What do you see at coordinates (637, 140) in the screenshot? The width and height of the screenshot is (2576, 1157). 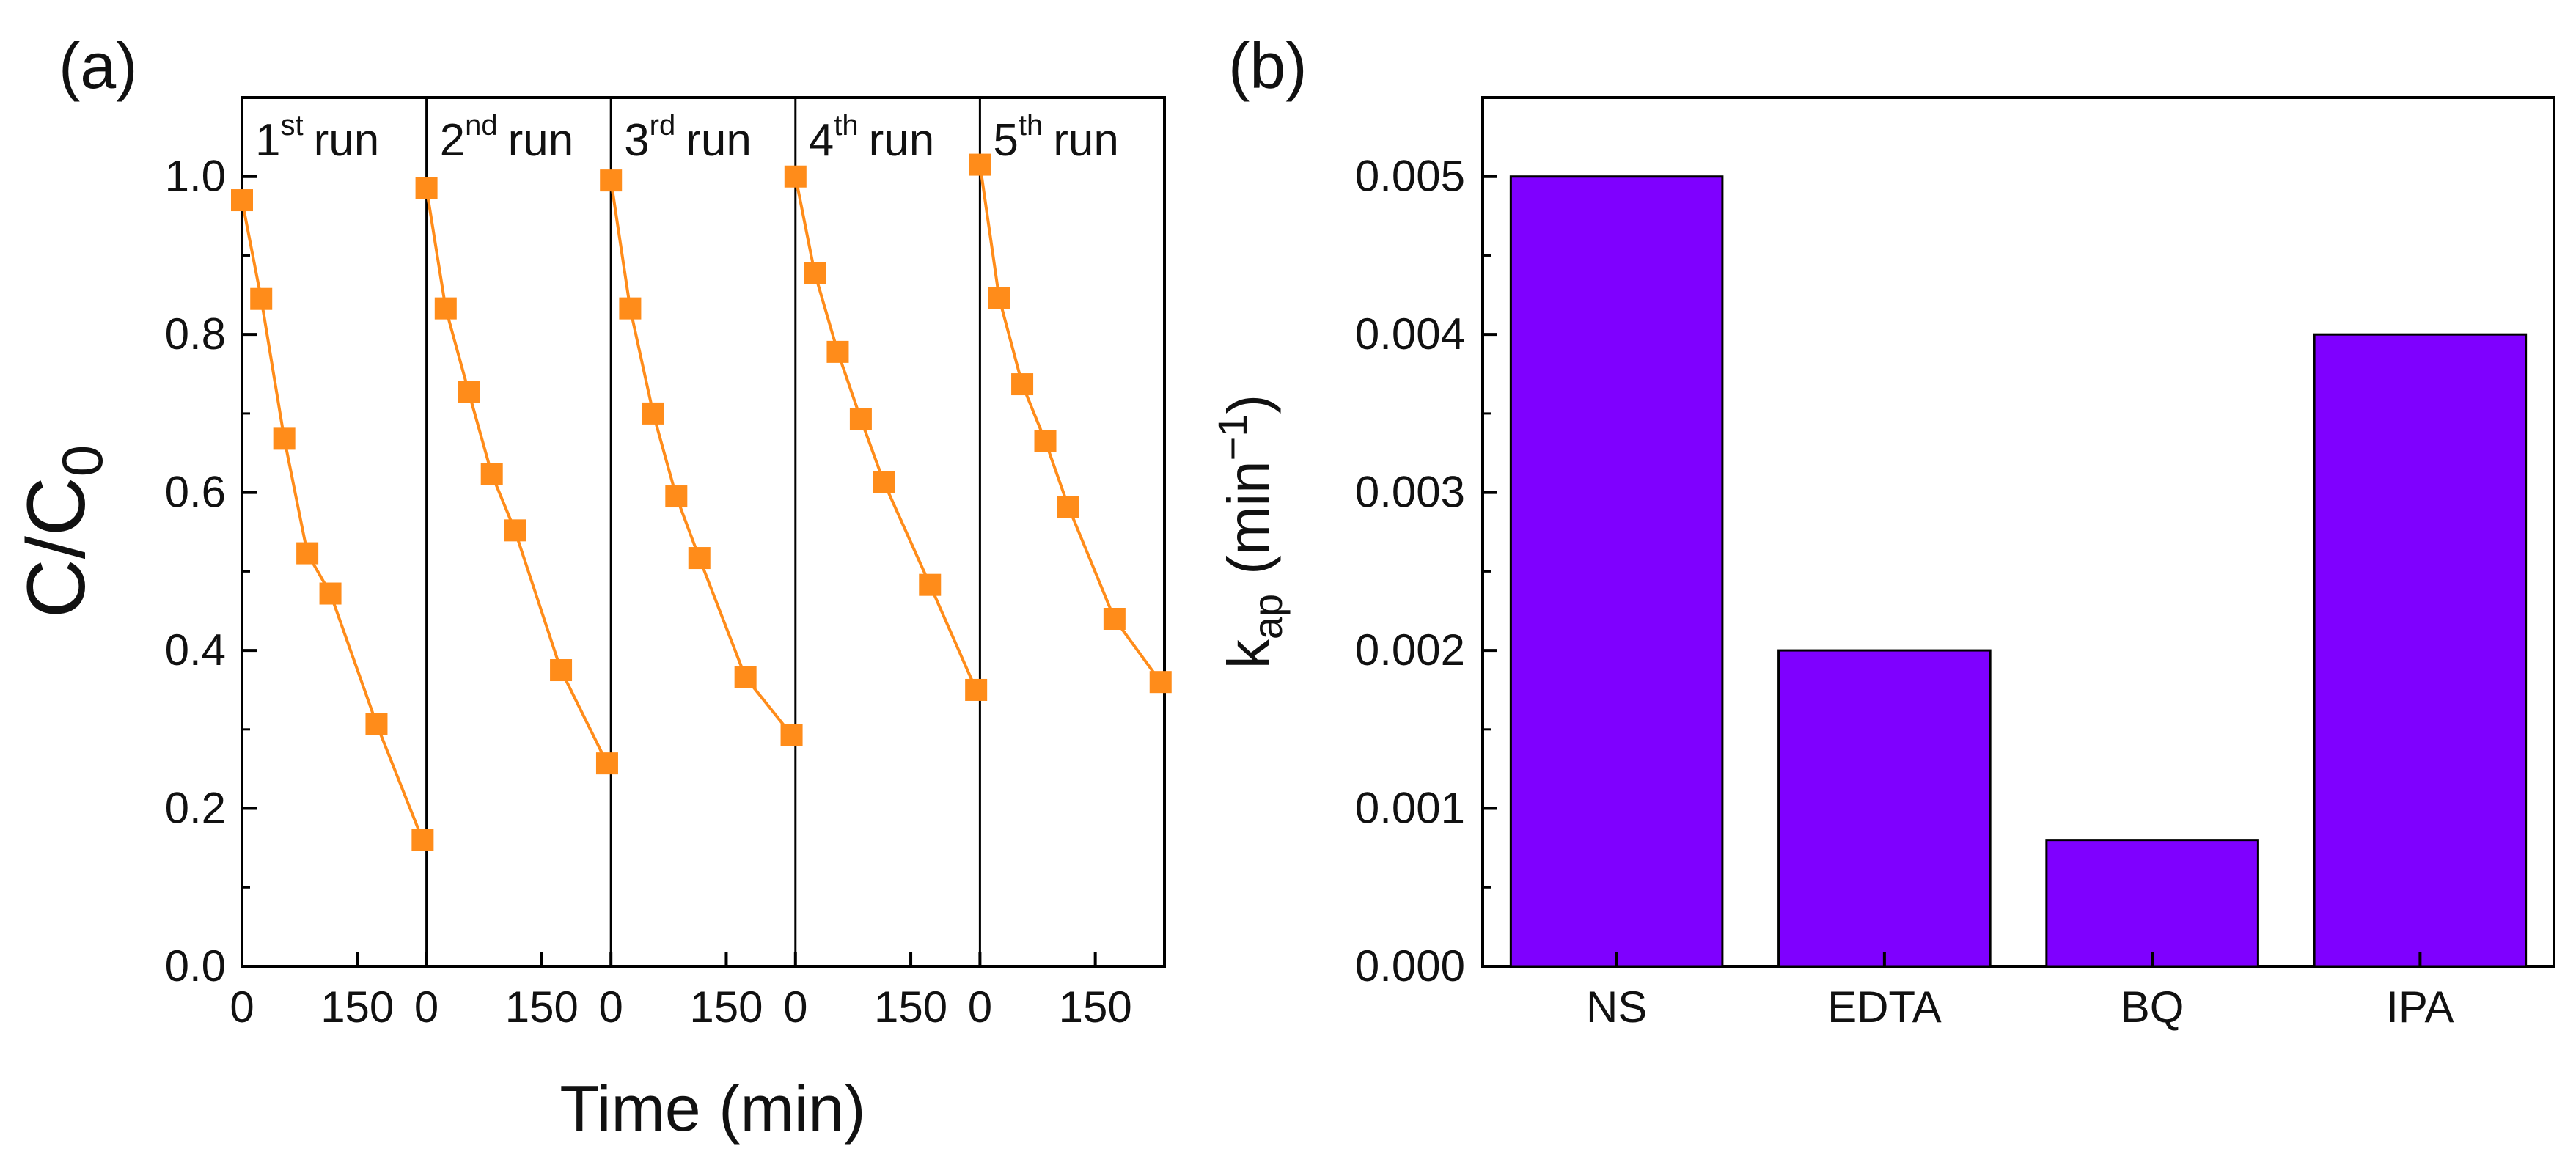 I see `run-ordinal: 3` at bounding box center [637, 140].